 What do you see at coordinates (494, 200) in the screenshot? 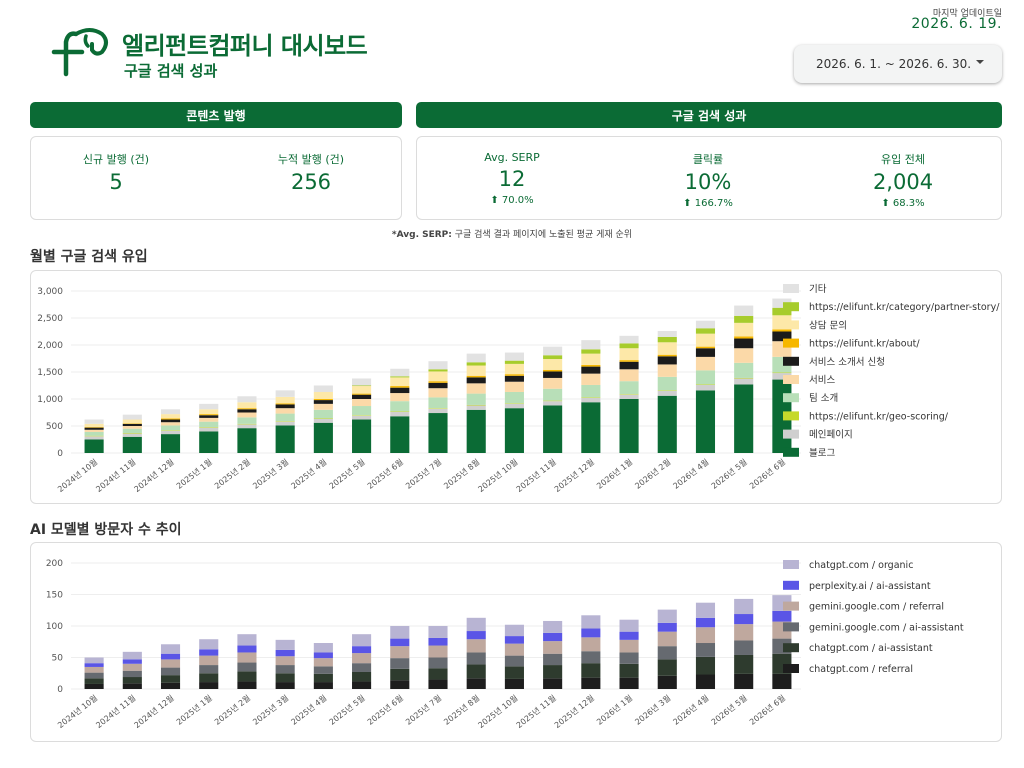
I see `arrow-up-icon: ⬆` at bounding box center [494, 200].